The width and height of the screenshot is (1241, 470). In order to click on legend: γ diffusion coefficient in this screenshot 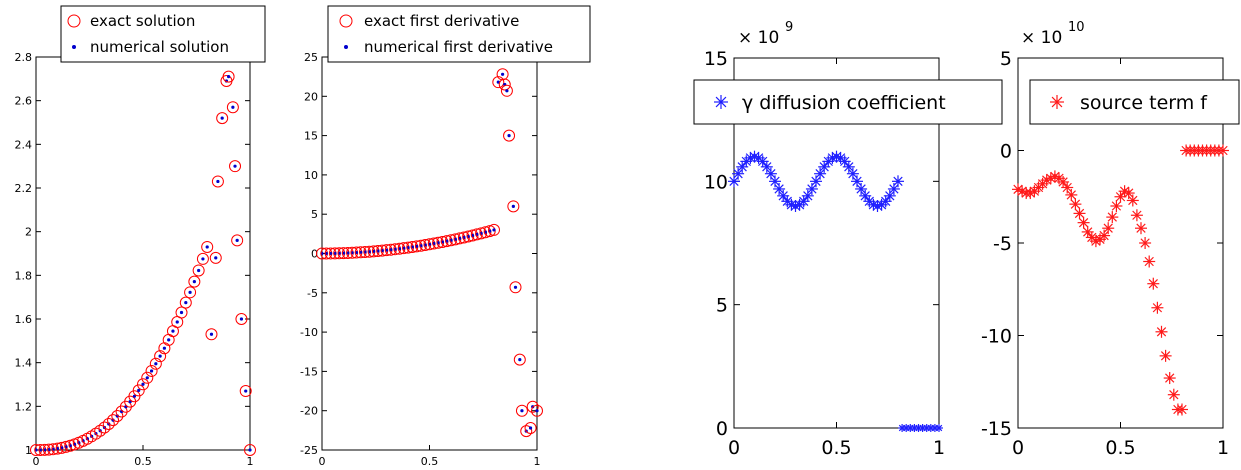, I will do `click(848, 102)`.